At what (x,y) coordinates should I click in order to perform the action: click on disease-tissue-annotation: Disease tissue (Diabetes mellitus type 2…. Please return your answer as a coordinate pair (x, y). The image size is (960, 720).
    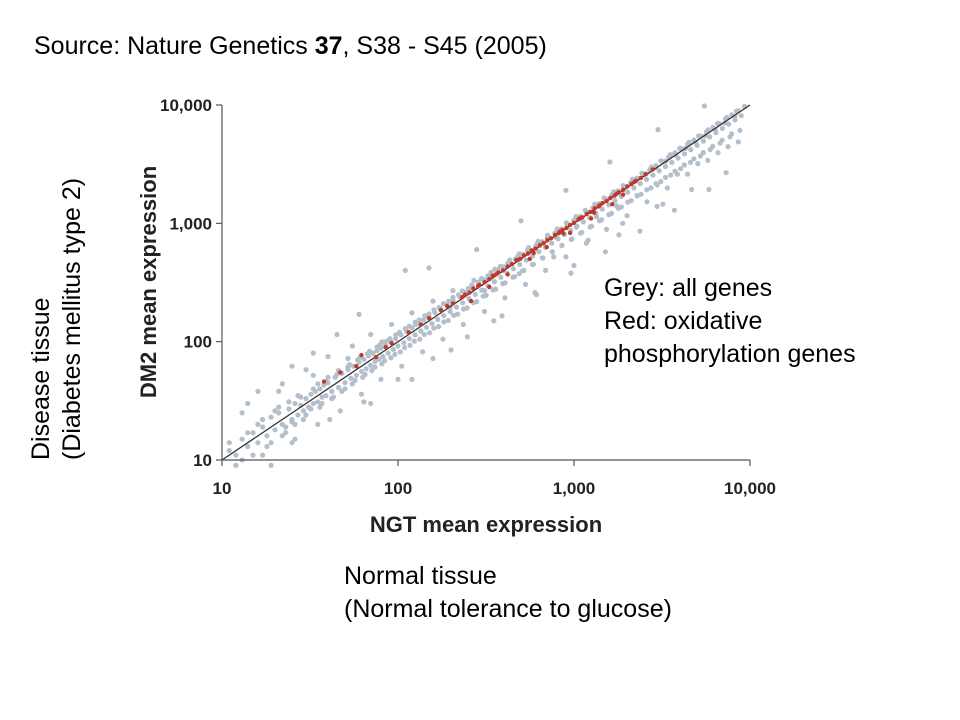
    Looking at the image, I should click on (57, 270).